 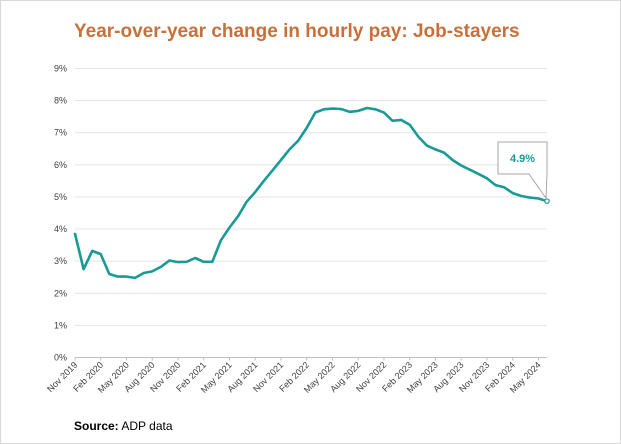 What do you see at coordinates (60, 358) in the screenshot?
I see `y-tick-label: 0%` at bounding box center [60, 358].